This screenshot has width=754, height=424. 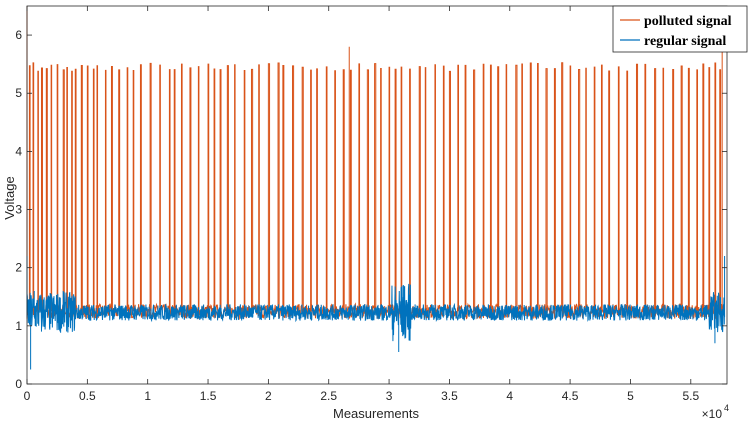 What do you see at coordinates (685, 41) in the screenshot?
I see `legend-label-regular: regular signal` at bounding box center [685, 41].